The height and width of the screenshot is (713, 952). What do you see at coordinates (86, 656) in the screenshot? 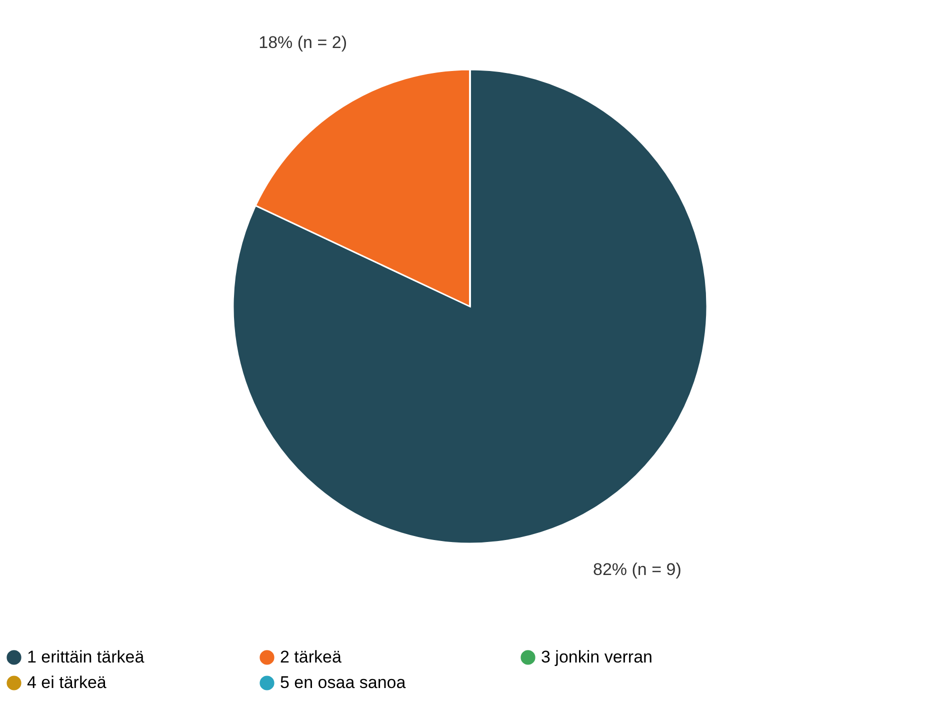
I see `legend-label: 1 erittäin tärkeä` at bounding box center [86, 656].